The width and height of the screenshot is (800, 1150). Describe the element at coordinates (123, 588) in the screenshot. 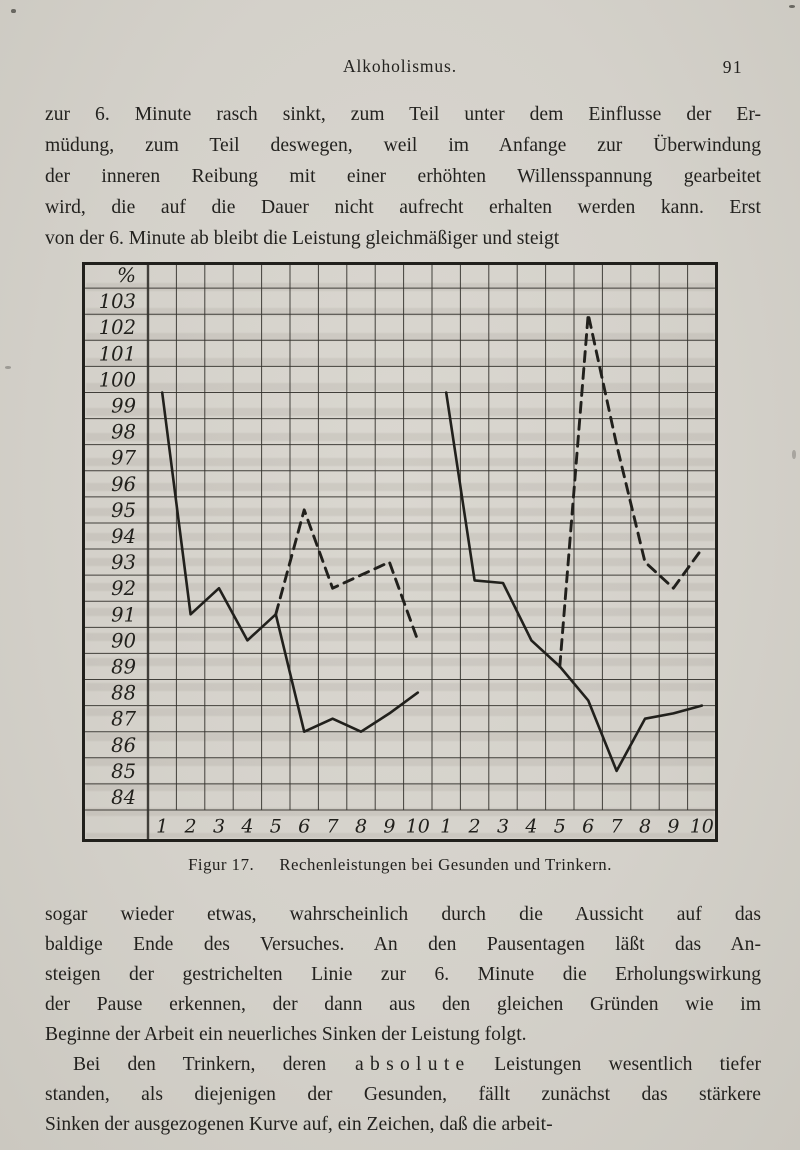

I see `y-axis-tick-label: 92` at that location.